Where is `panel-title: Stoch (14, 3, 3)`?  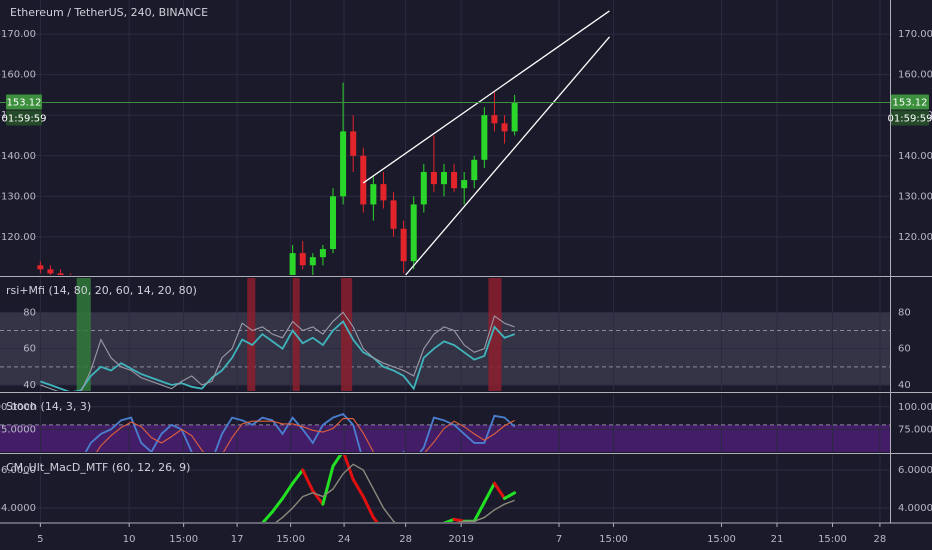 panel-title: Stoch (14, 3, 3) is located at coordinates (48, 406).